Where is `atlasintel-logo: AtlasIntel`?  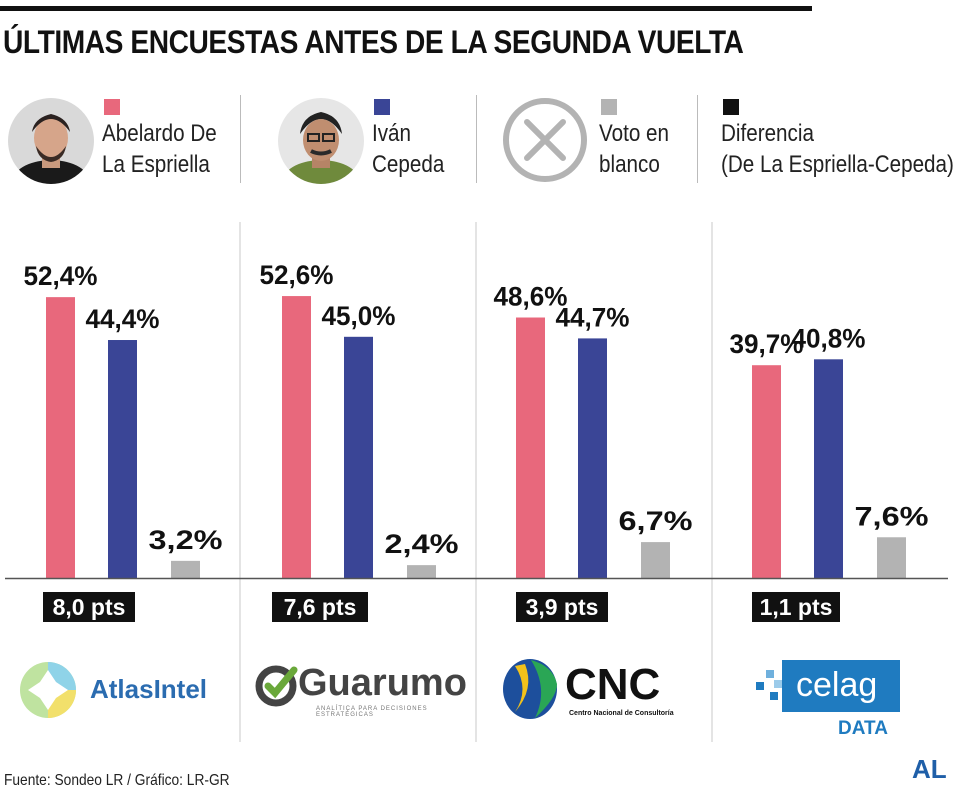
atlasintel-logo: AtlasIntel is located at coordinates (121, 690).